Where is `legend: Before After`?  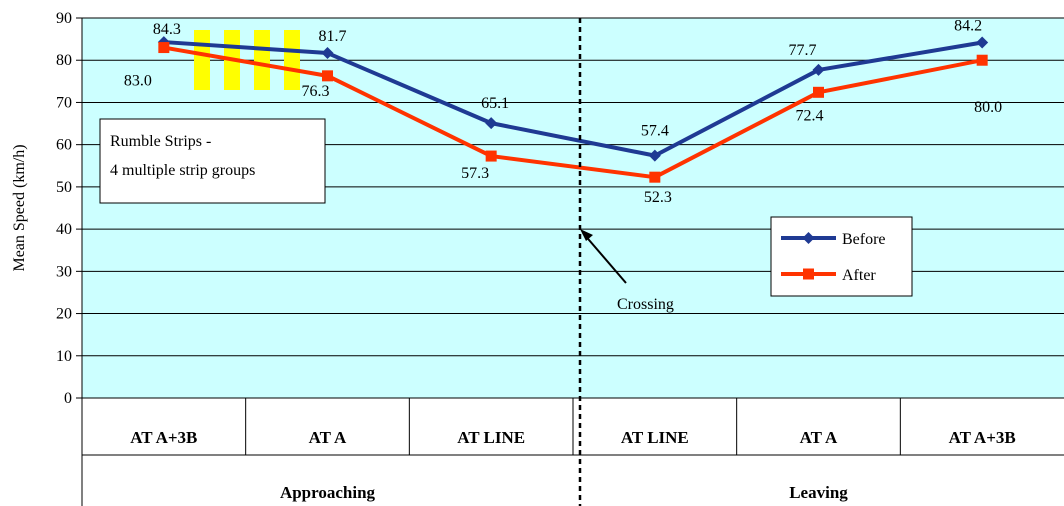 legend: Before After is located at coordinates (841, 256).